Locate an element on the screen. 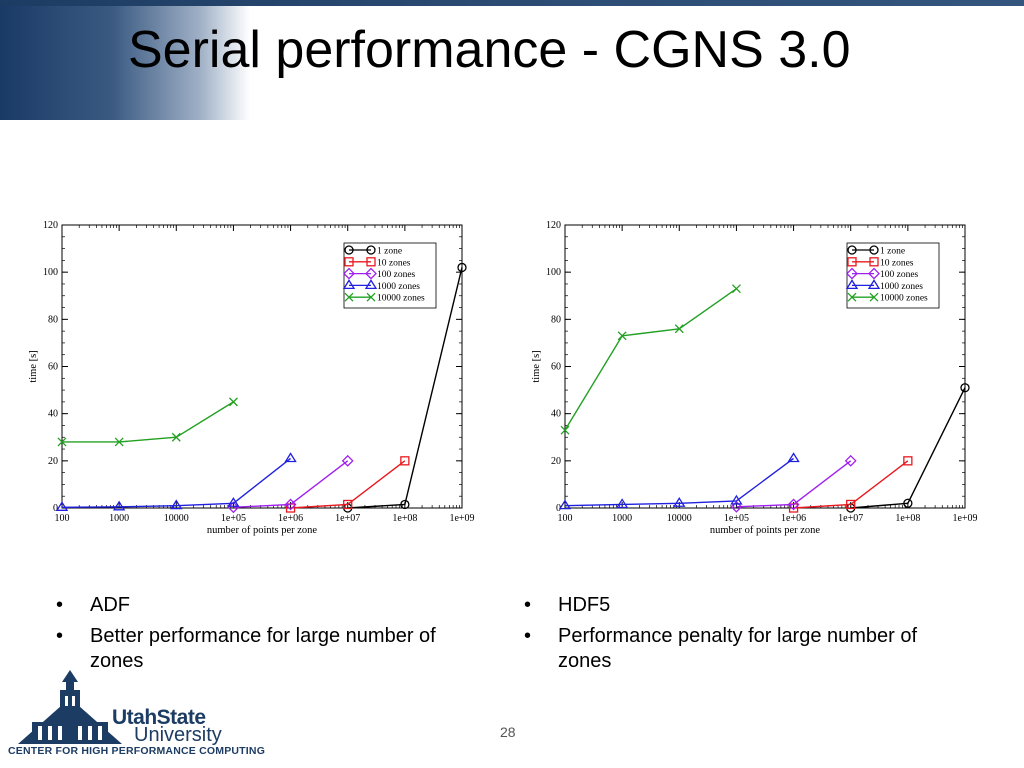  slide-title: Serial performance - CGNS 3.0 is located at coordinates (489, 50).